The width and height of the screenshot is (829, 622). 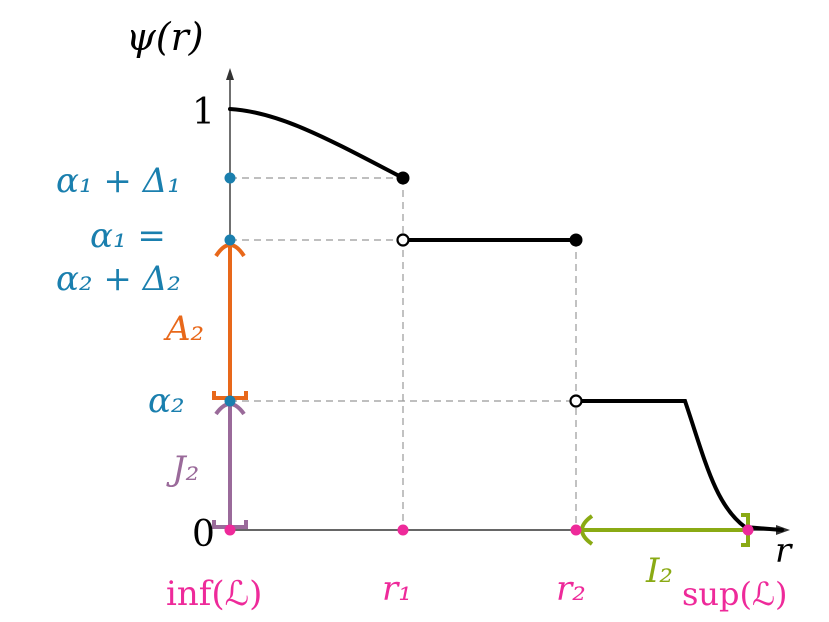 What do you see at coordinates (659, 571) in the screenshot?
I see `label-I2: I₂` at bounding box center [659, 571].